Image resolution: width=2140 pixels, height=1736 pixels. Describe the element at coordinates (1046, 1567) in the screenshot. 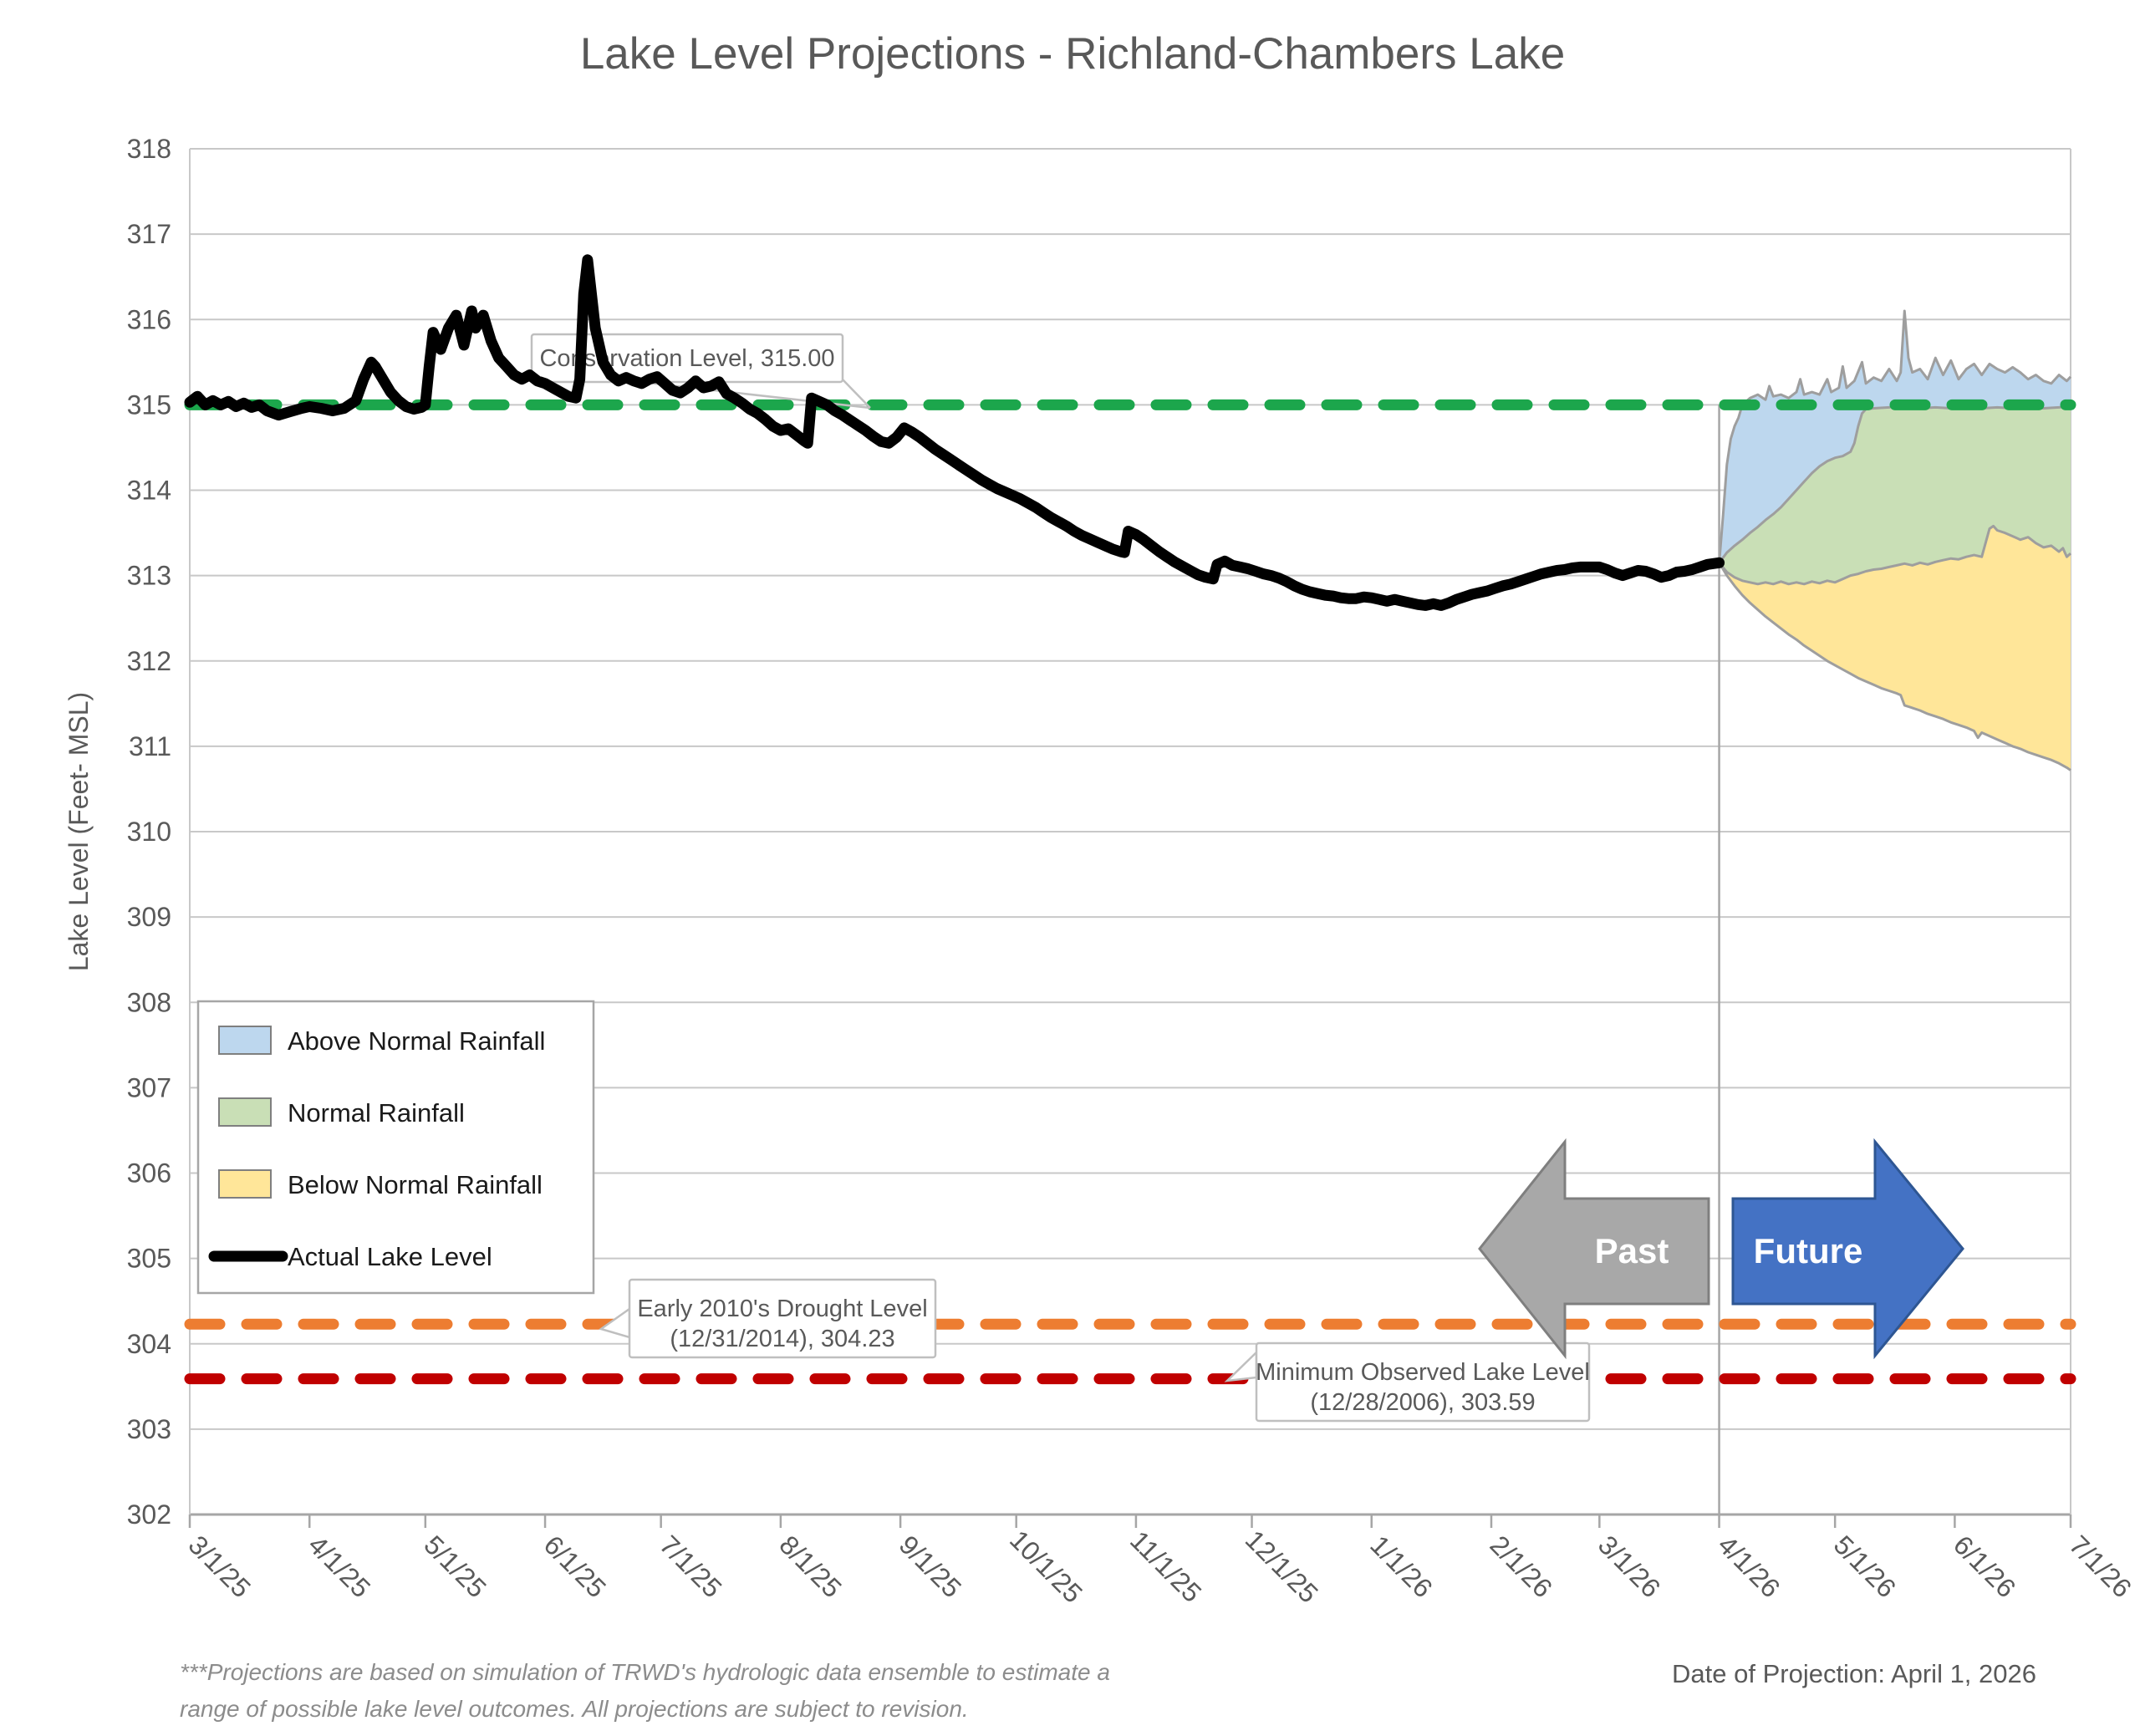

I see `x-tick-label: 10/1/25` at that location.